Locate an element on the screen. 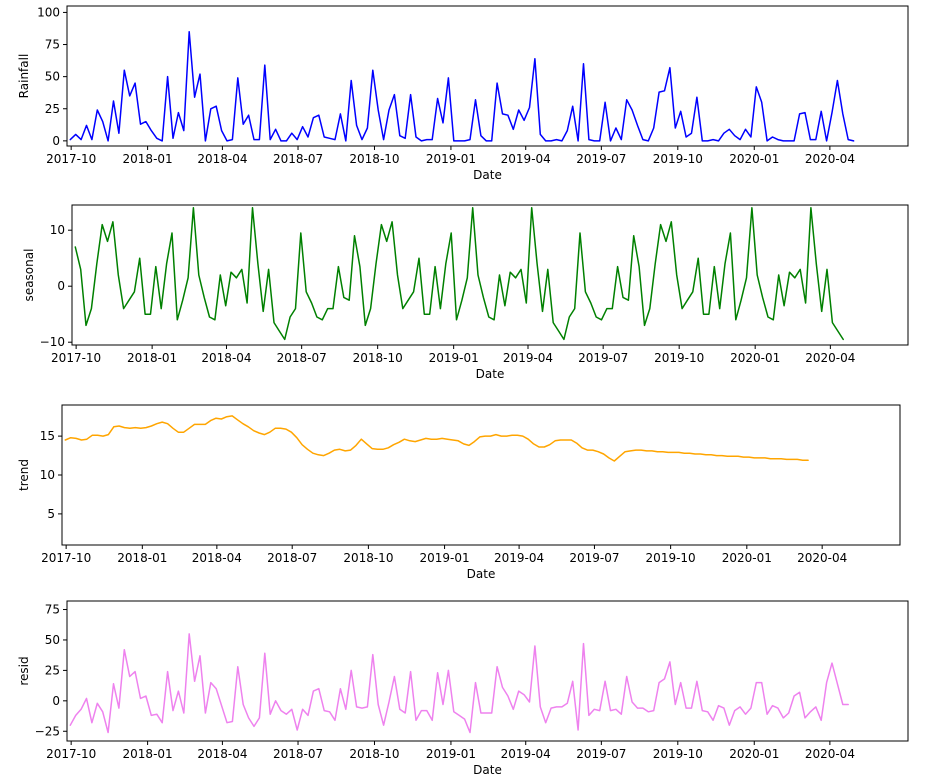  resid-series-line is located at coordinates (459, 683).